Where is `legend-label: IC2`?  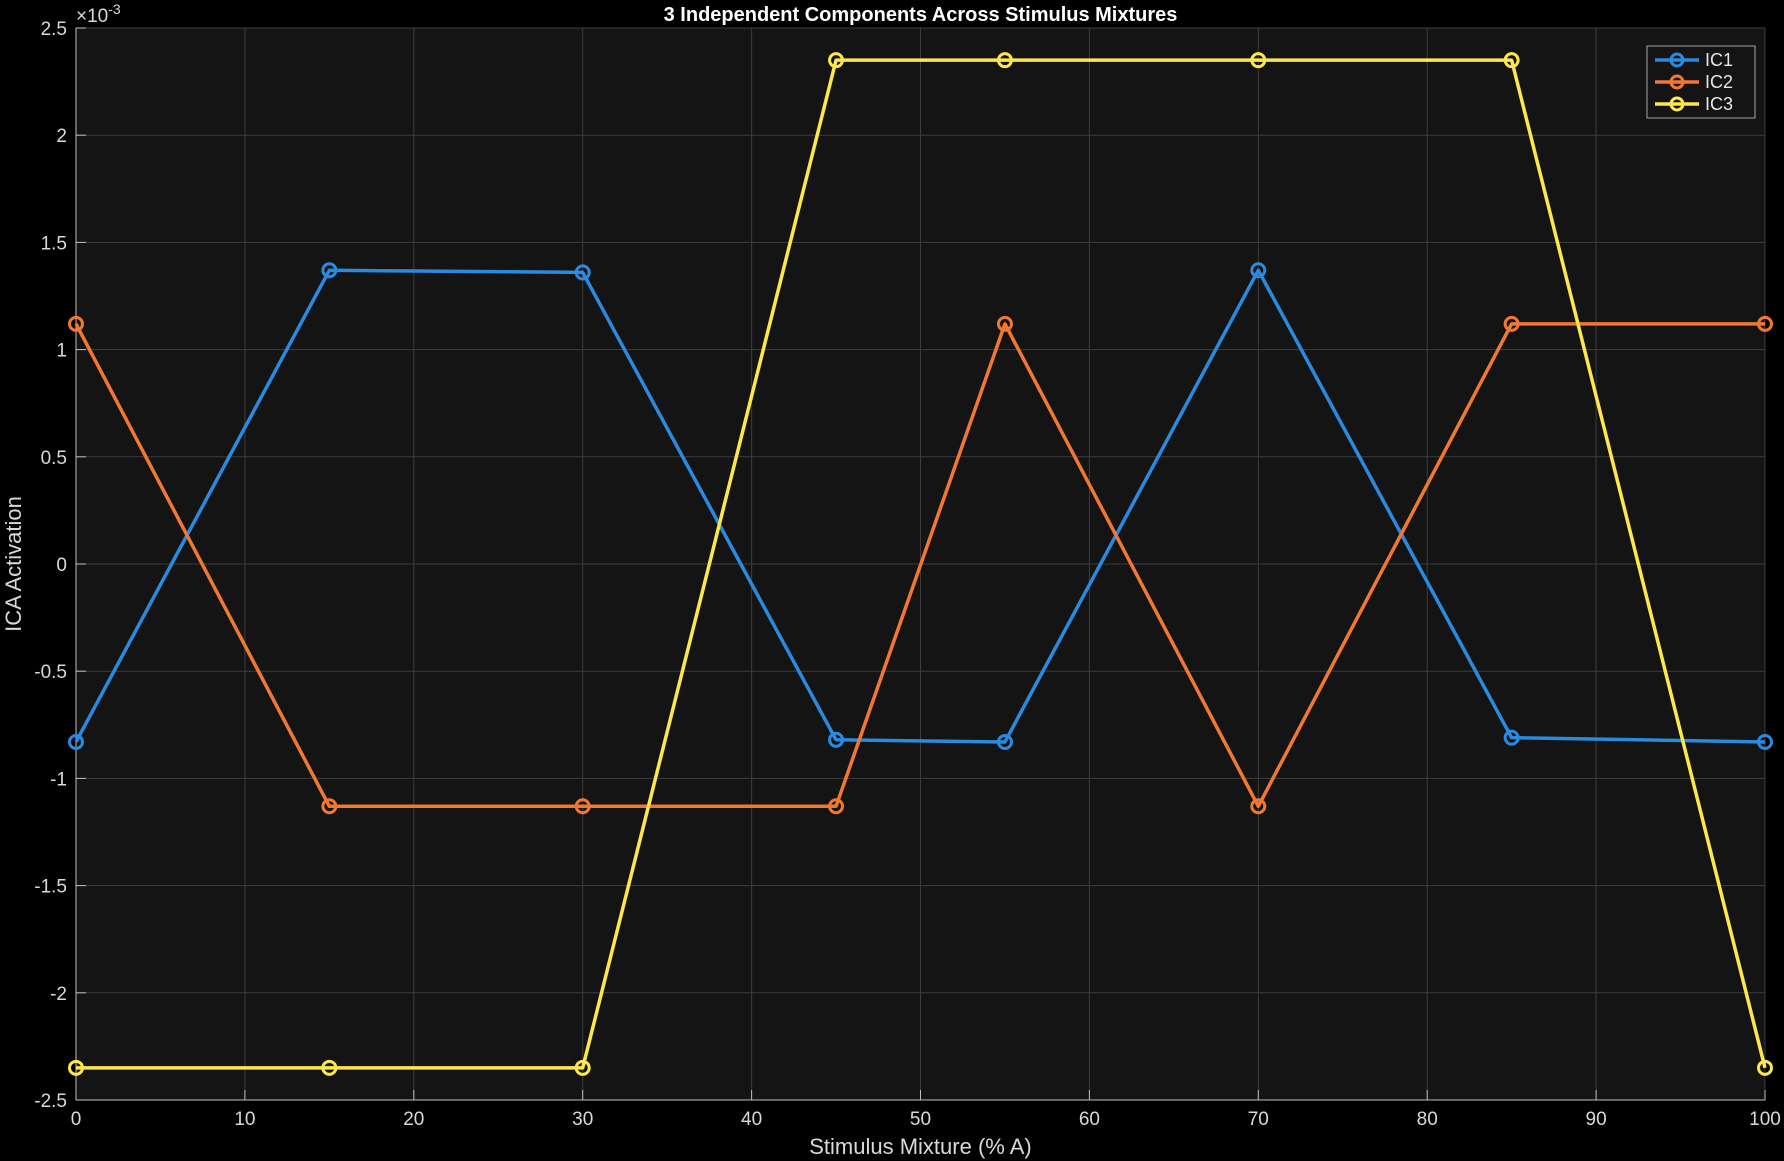 legend-label: IC2 is located at coordinates (1719, 82).